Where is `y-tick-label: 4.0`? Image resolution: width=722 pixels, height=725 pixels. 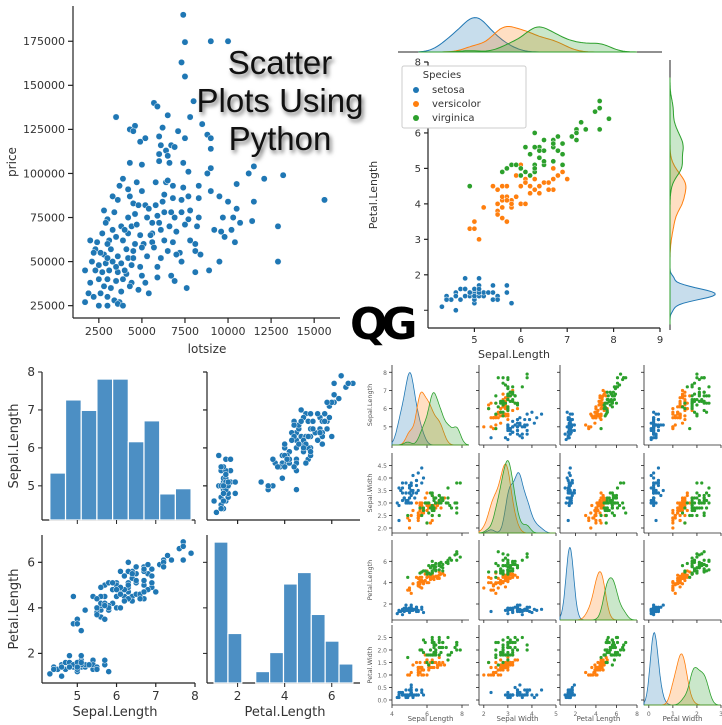
y-tick-label: 4.0 is located at coordinates (382, 479).